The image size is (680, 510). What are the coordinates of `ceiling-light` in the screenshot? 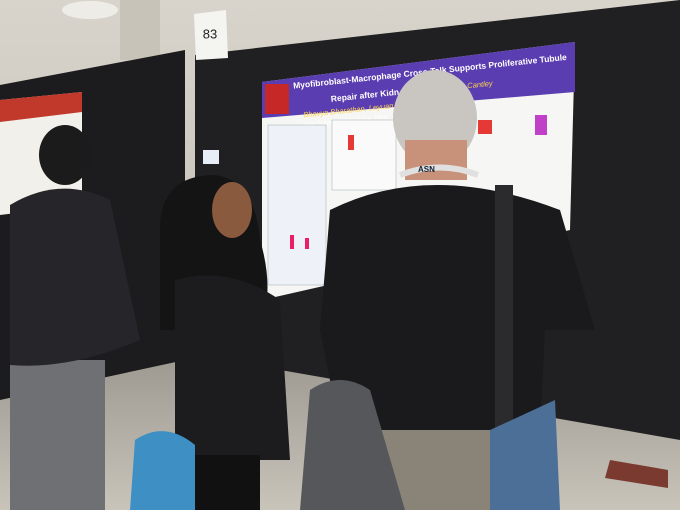 It's located at (90, 10).